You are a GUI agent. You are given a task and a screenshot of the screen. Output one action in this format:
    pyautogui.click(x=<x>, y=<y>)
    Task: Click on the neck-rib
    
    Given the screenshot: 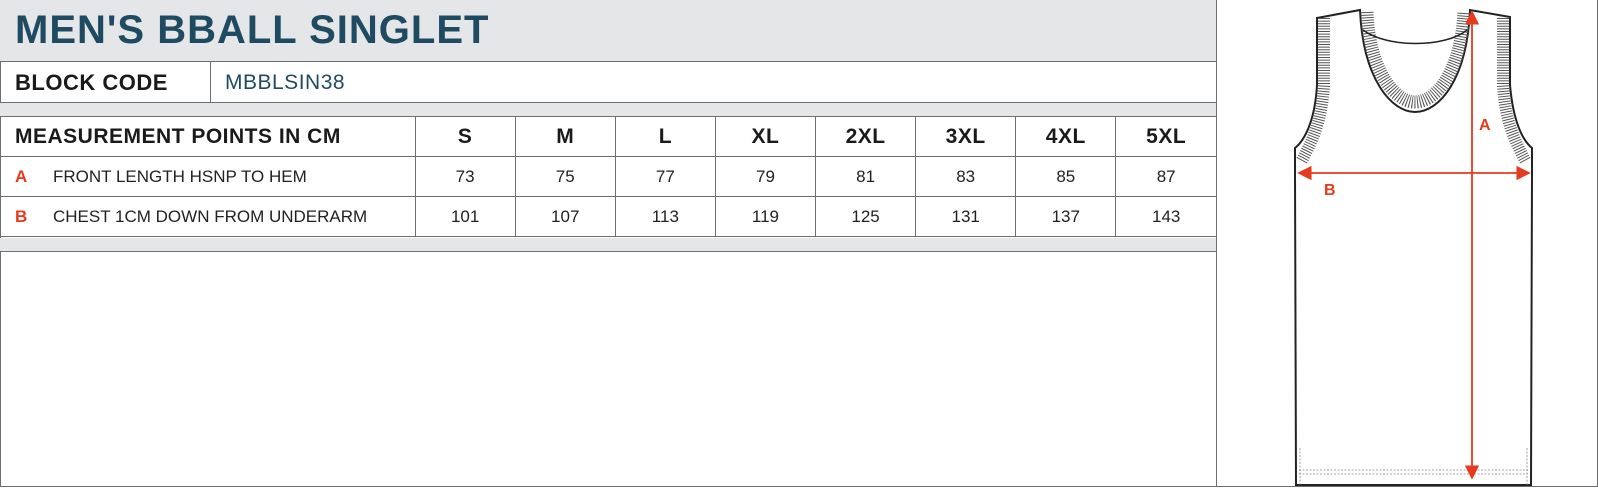 What is the action you would take?
    pyautogui.click(x=1415, y=60)
    